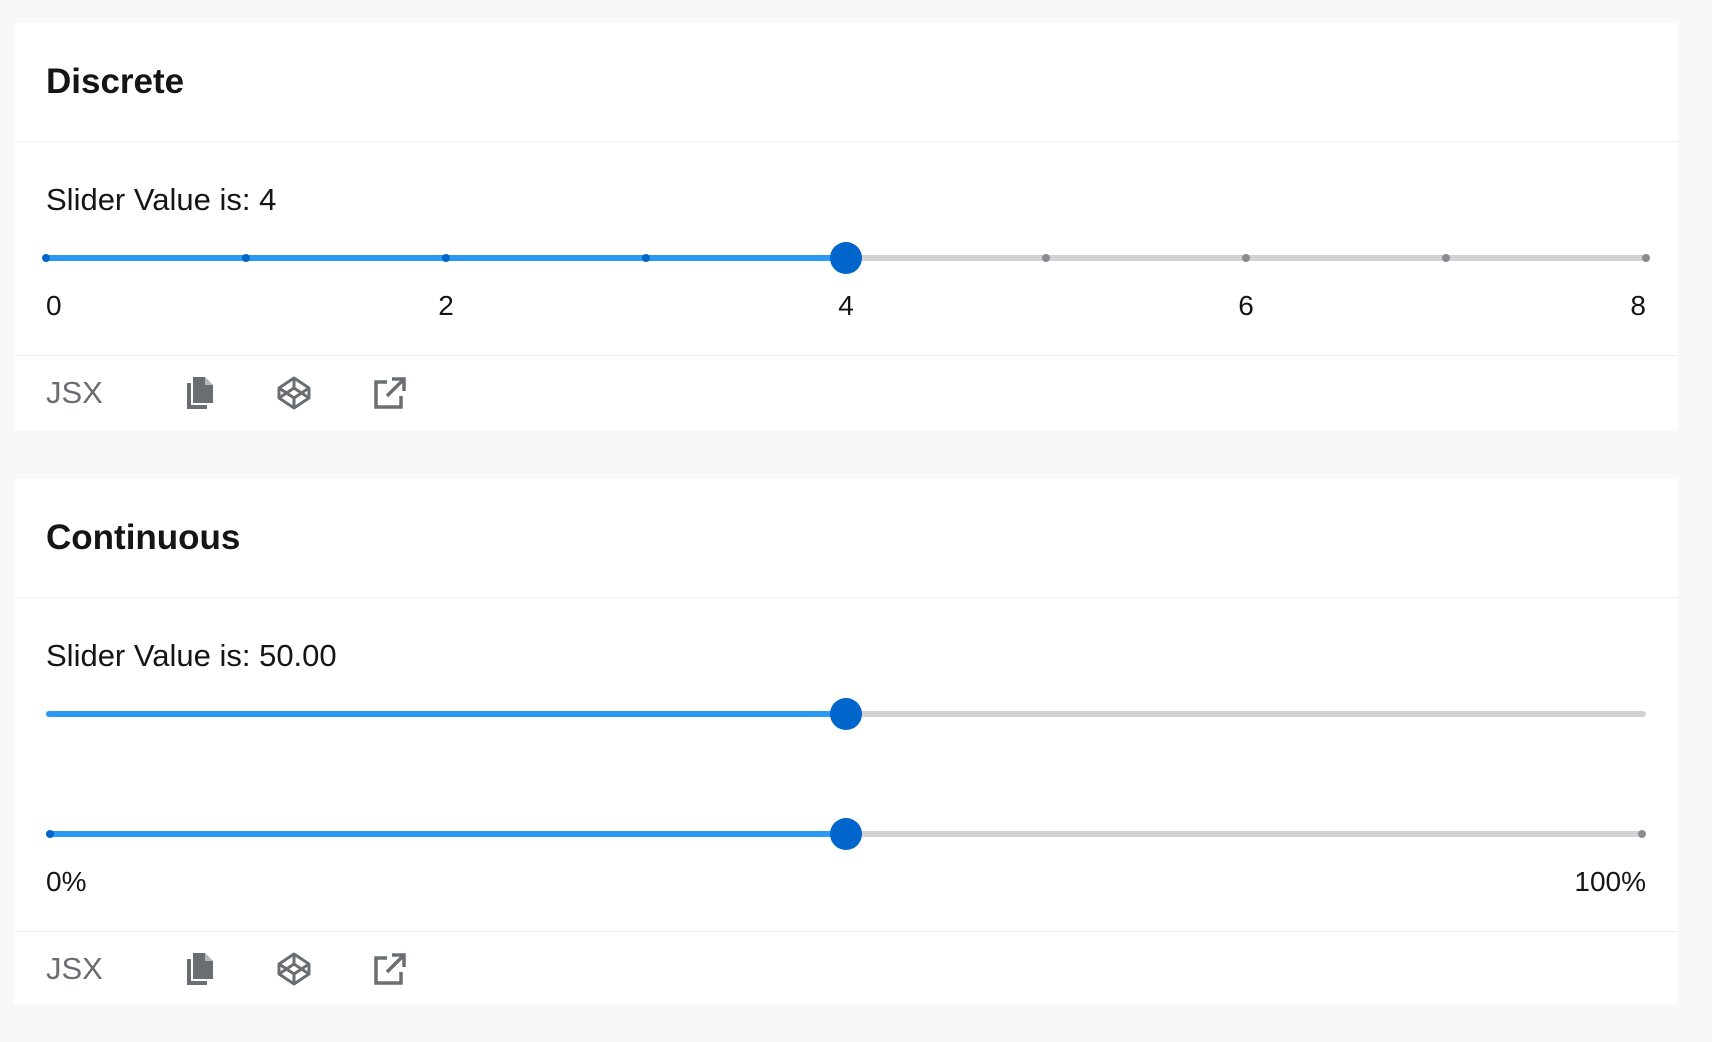 This screenshot has width=1712, height=1042. Describe the element at coordinates (846, 968) in the screenshot. I see `continuous-code-toolbar: JSX` at that location.